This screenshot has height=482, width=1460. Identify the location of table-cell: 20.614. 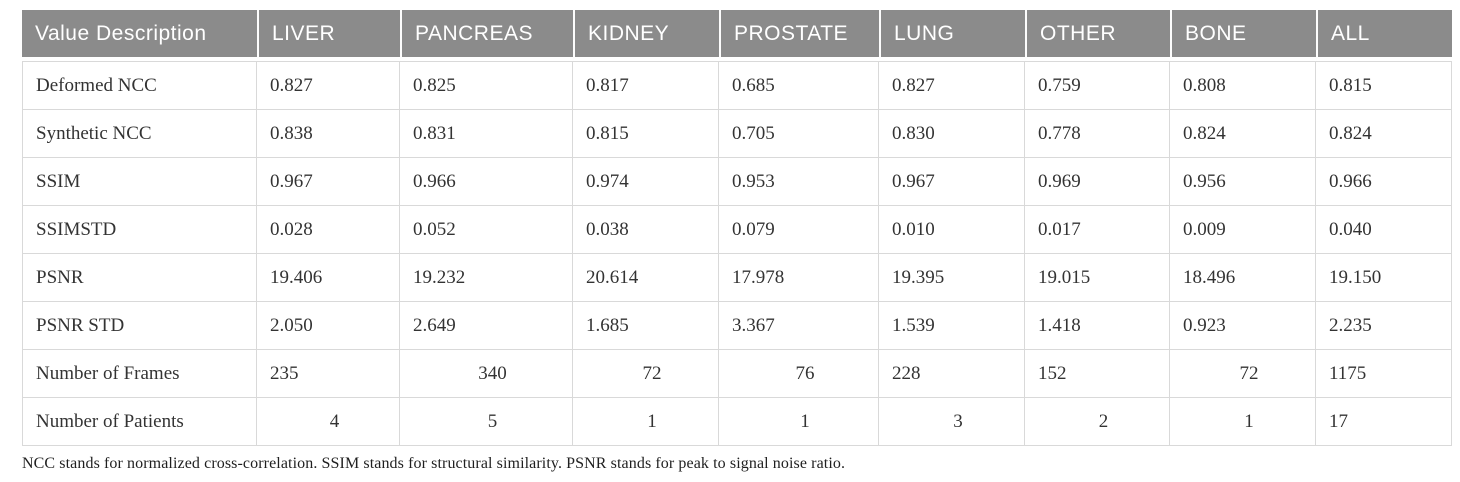
(646, 278).